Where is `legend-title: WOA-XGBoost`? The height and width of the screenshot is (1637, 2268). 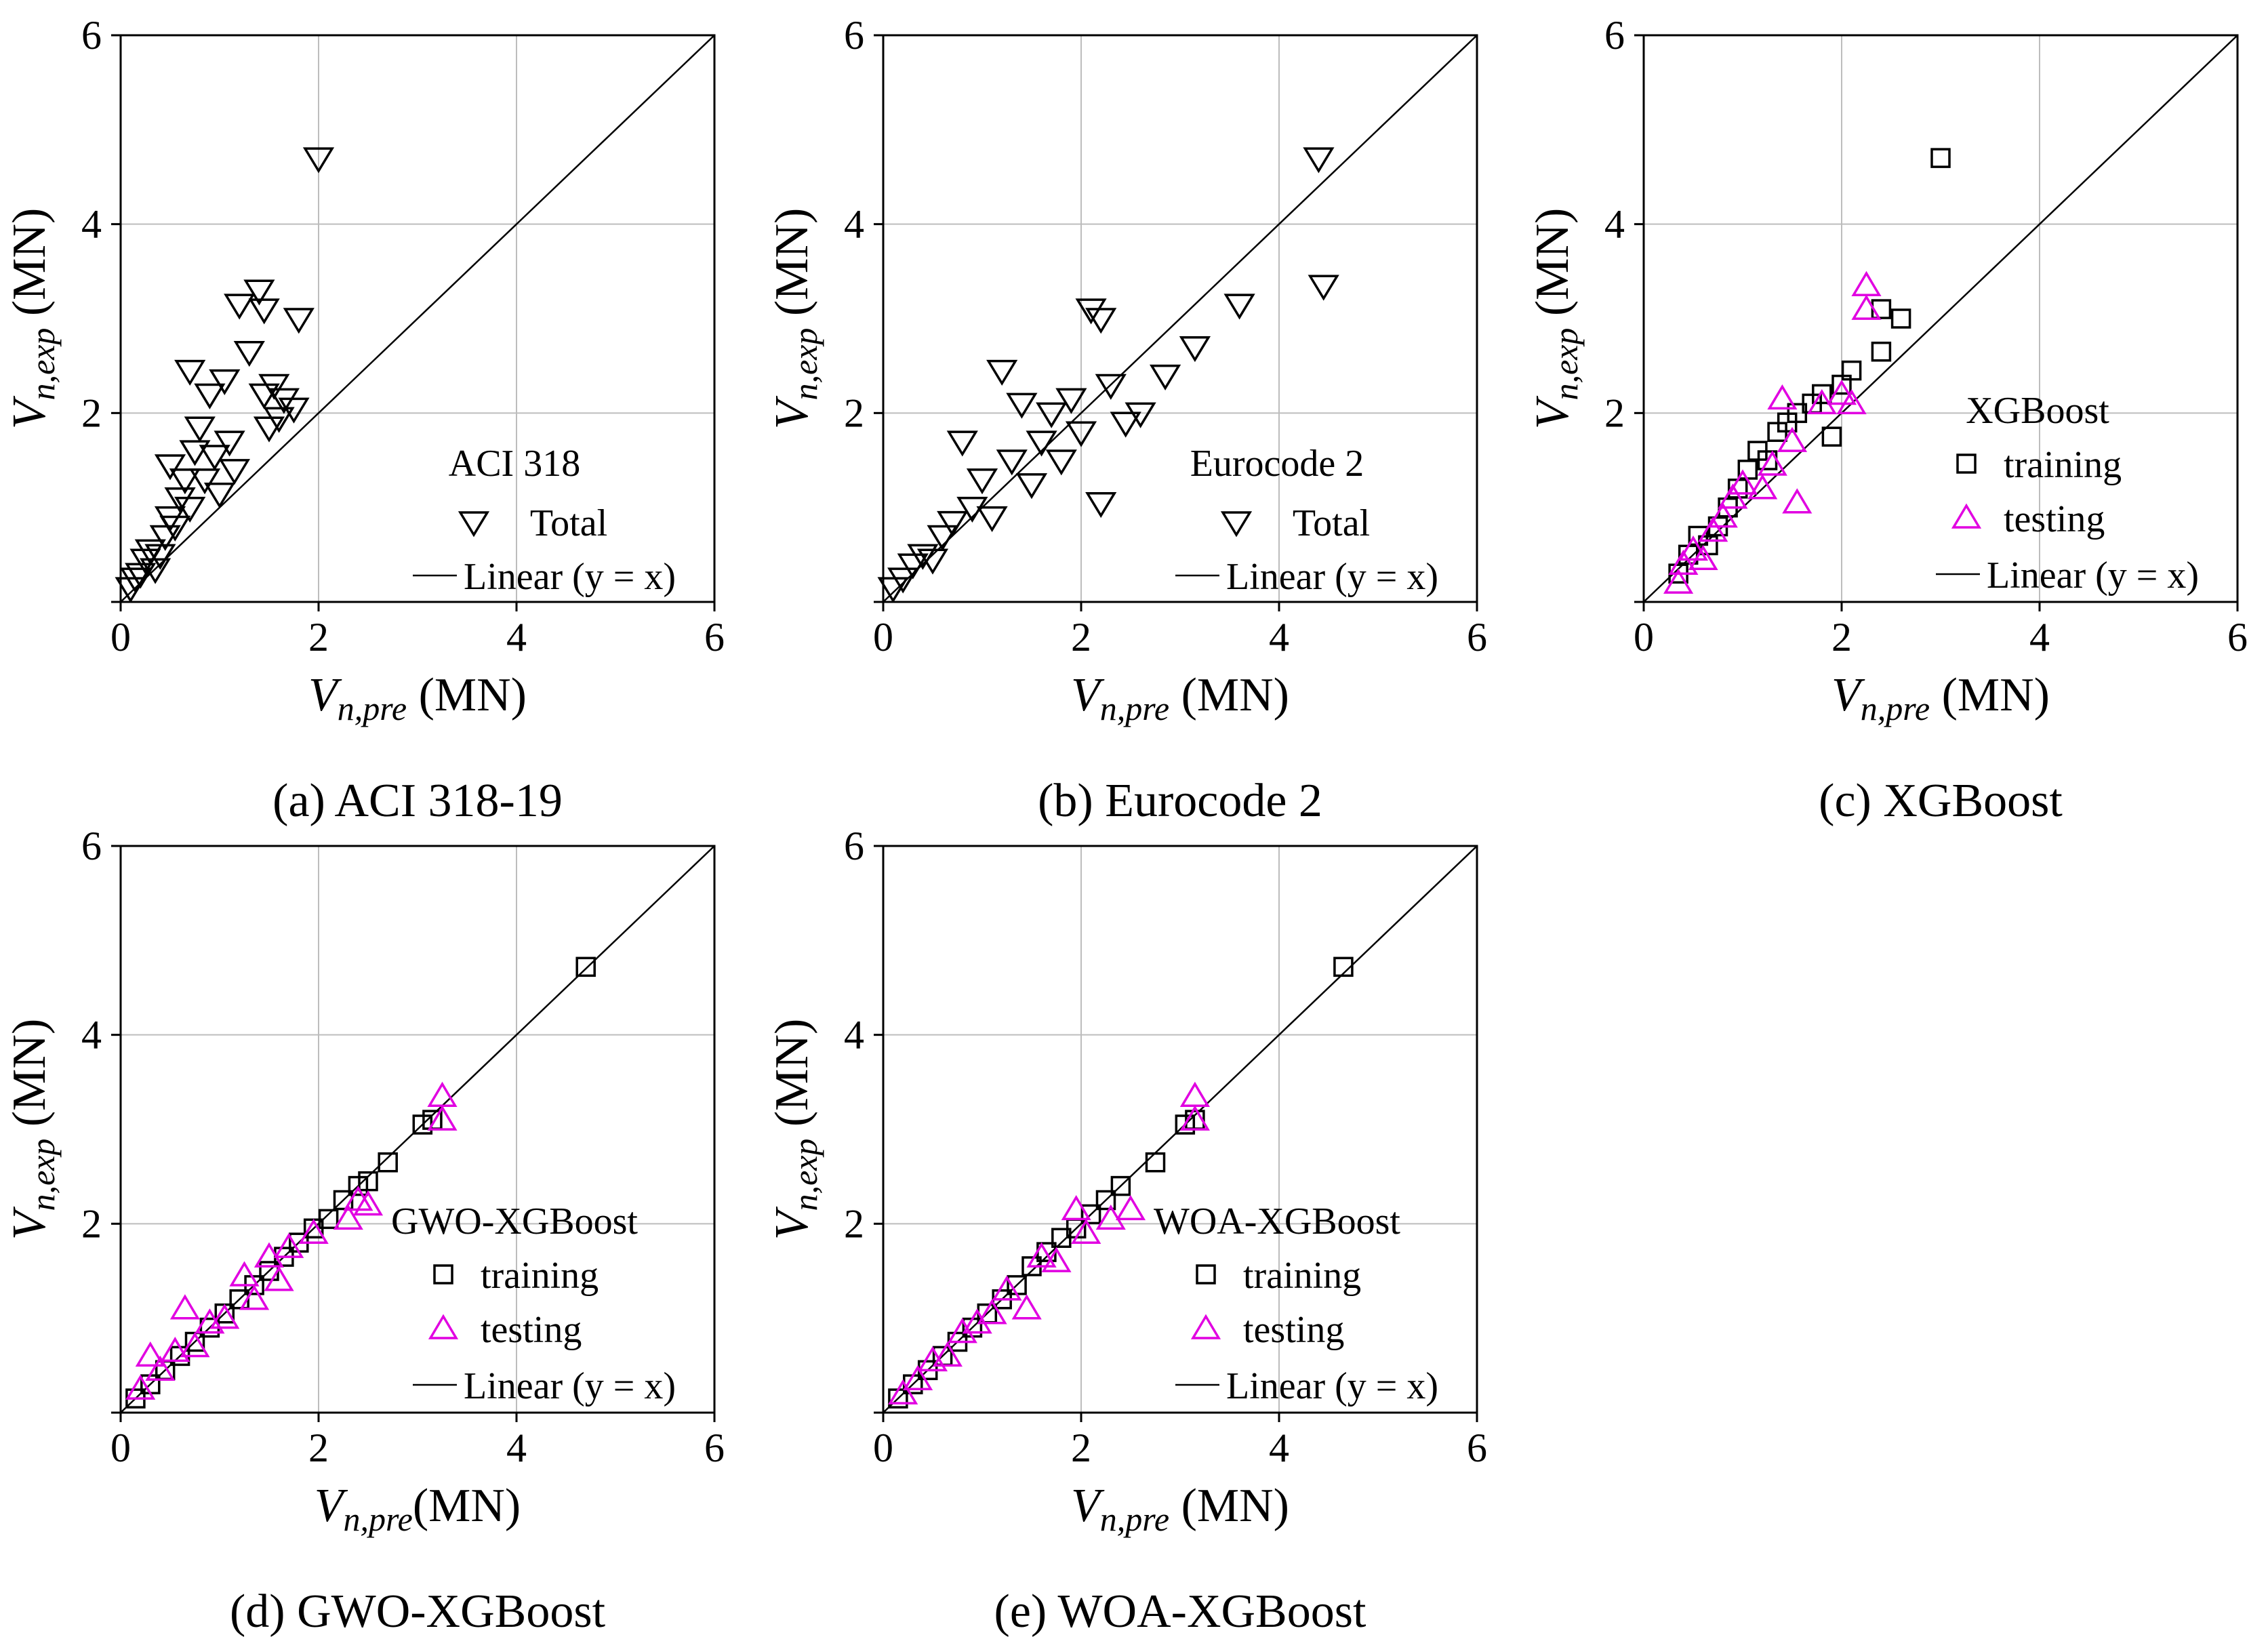 legend-title: WOA-XGBoost is located at coordinates (1277, 1221).